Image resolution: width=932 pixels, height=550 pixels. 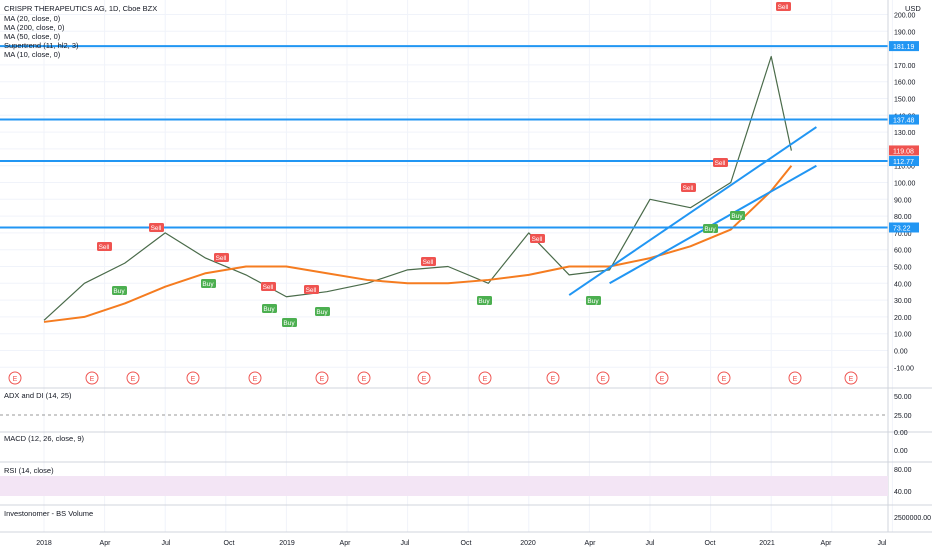 What do you see at coordinates (32, 36) in the screenshot?
I see `indicator-ma50: MA (50, close, 0)` at bounding box center [32, 36].